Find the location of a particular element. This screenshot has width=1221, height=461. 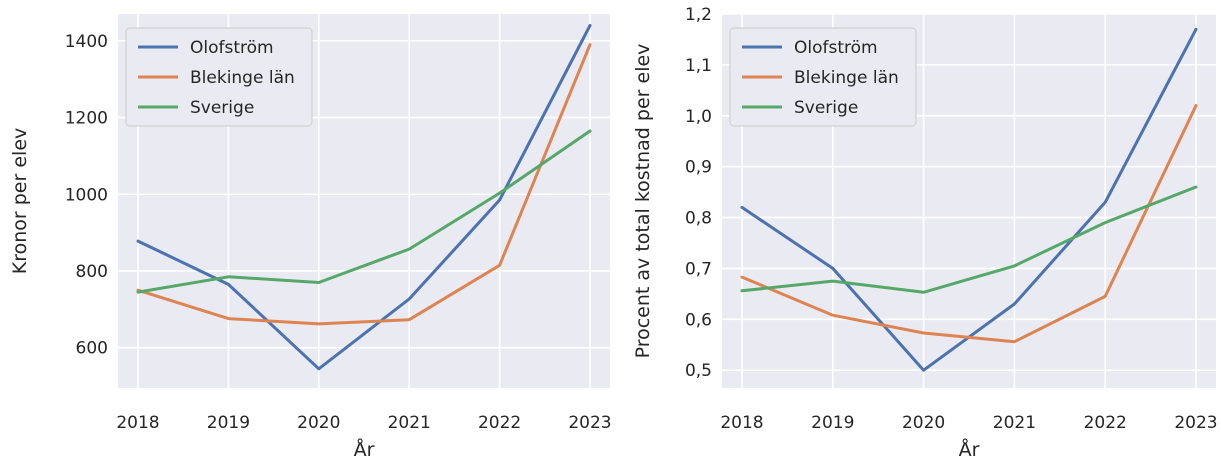

y-tick-label: 1,2 is located at coordinates (698, 15).